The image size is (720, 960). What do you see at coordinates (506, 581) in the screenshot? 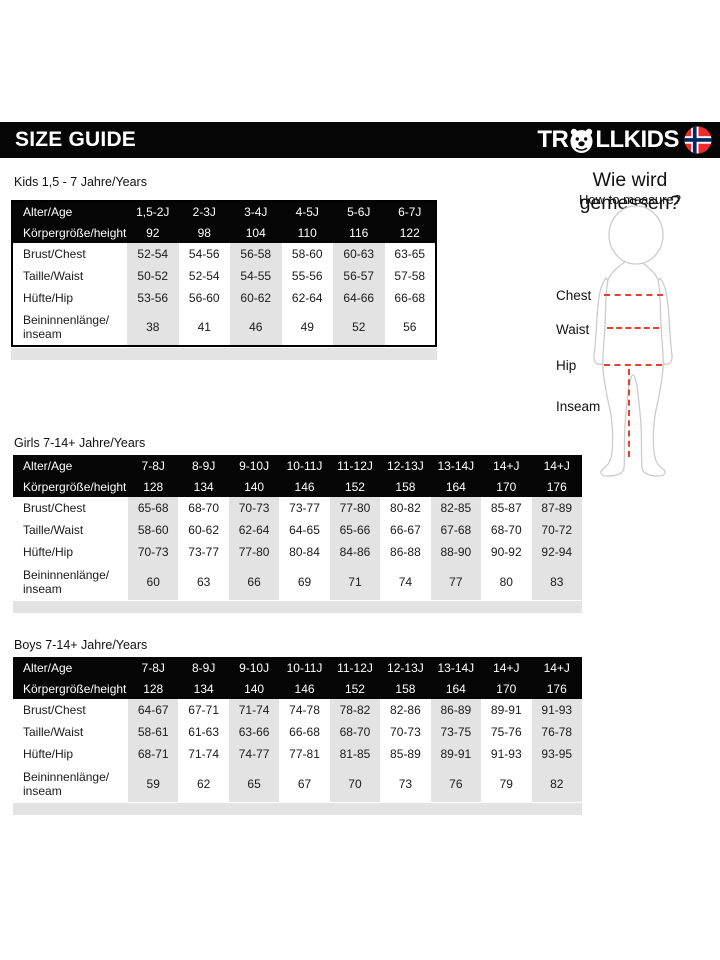
I see `value-cell: 80` at bounding box center [506, 581].